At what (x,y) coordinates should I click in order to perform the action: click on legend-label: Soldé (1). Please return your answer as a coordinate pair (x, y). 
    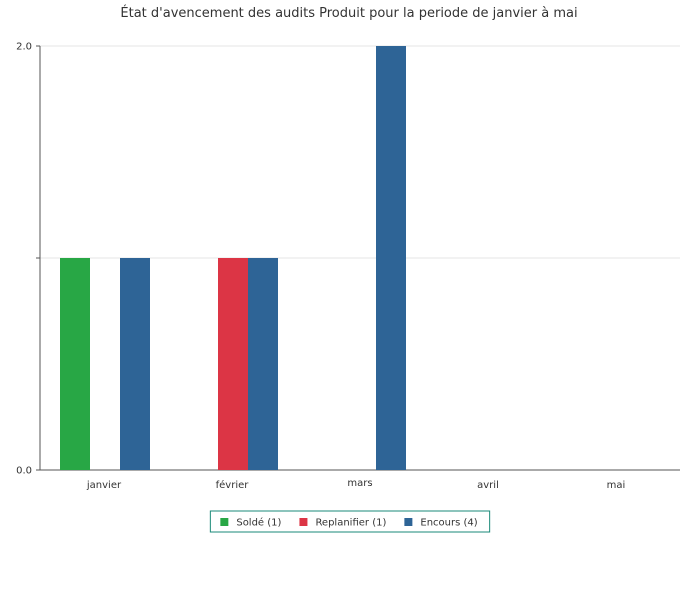
    Looking at the image, I should click on (258, 523).